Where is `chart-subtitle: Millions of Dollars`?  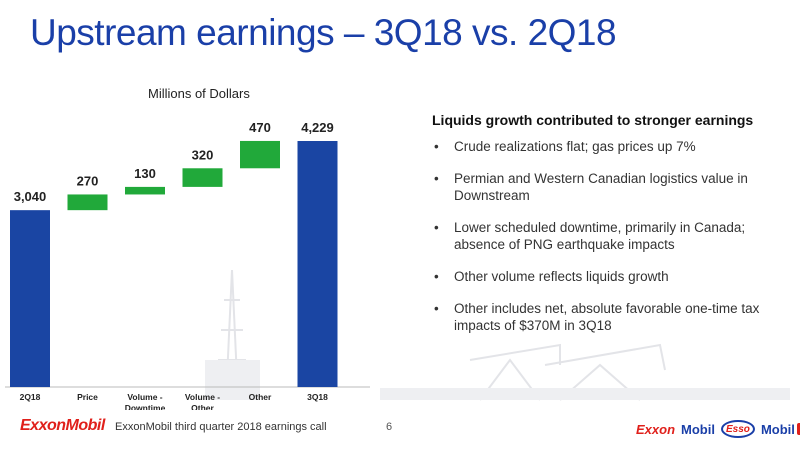 chart-subtitle: Millions of Dollars is located at coordinates (199, 93).